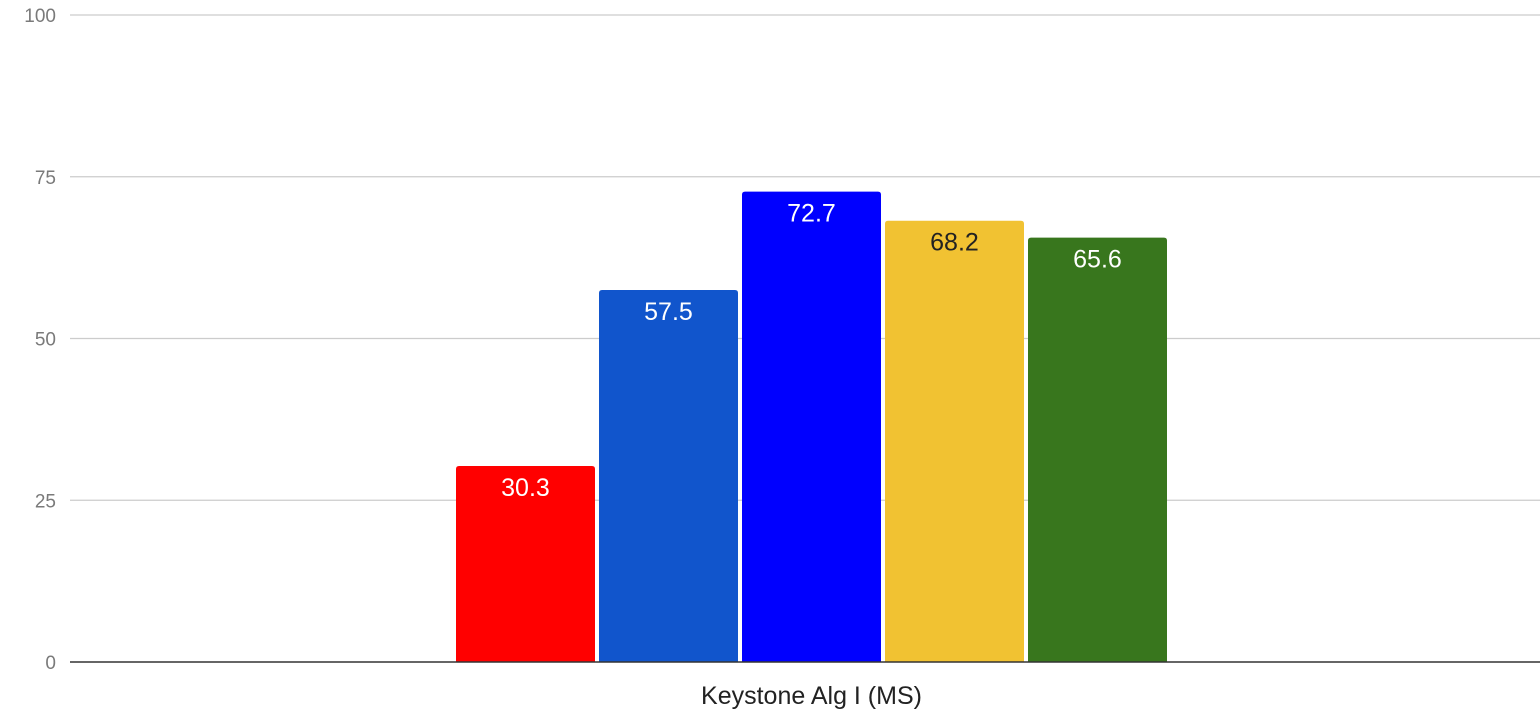  What do you see at coordinates (1097, 260) in the screenshot?
I see `bar-value-label: 65.6` at bounding box center [1097, 260].